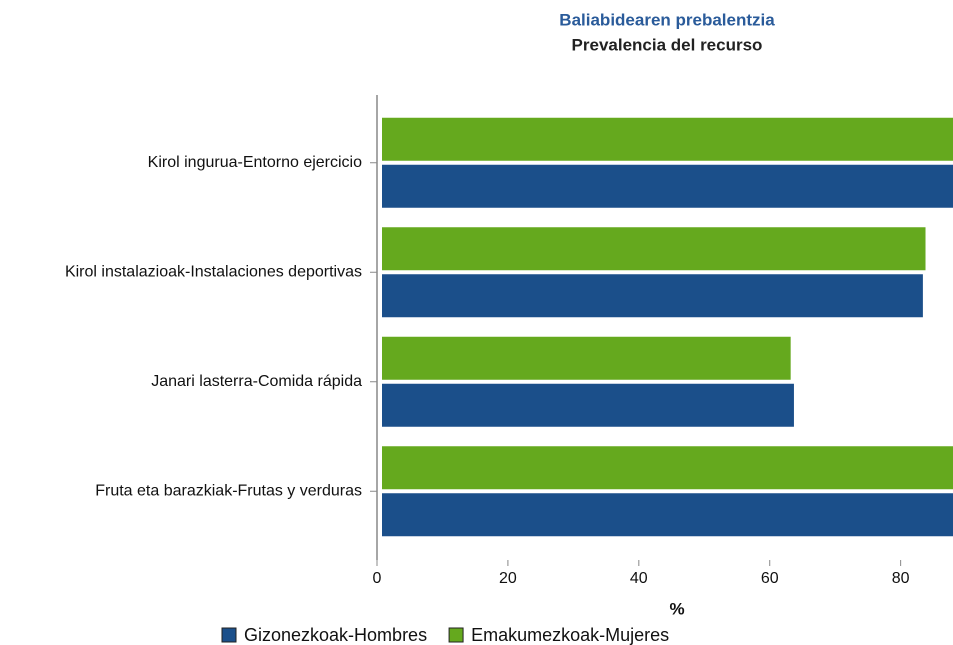 The image size is (953, 645). I want to click on x-tick-label: 80, so click(901, 578).